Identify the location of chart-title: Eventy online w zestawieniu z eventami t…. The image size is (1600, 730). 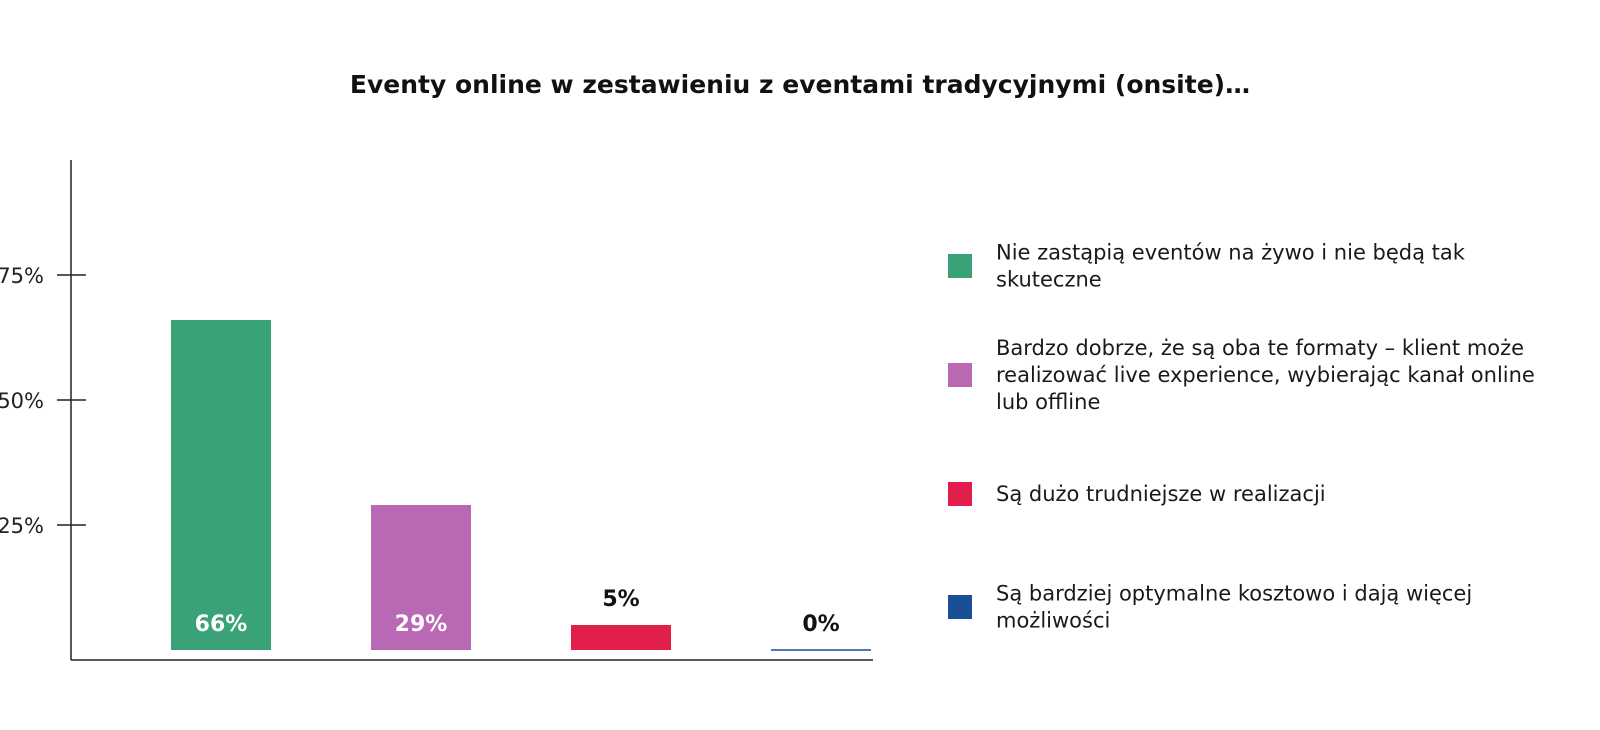
(800, 84).